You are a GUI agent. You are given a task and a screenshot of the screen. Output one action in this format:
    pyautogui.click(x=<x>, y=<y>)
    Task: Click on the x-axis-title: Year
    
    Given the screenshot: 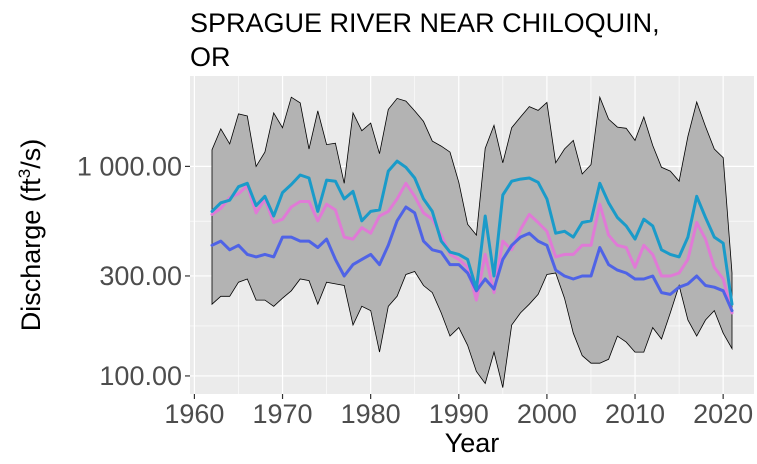 What is the action you would take?
    pyautogui.click(x=472, y=443)
    